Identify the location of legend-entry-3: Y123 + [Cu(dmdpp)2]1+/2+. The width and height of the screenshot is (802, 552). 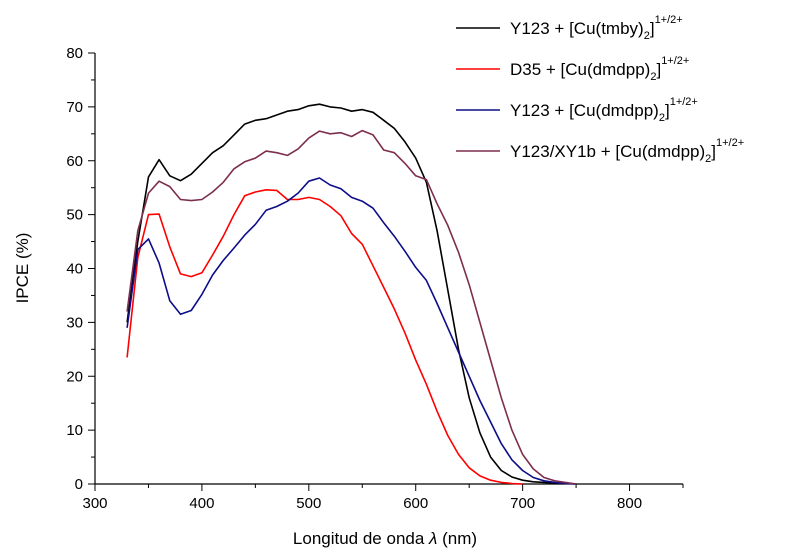
(604, 110).